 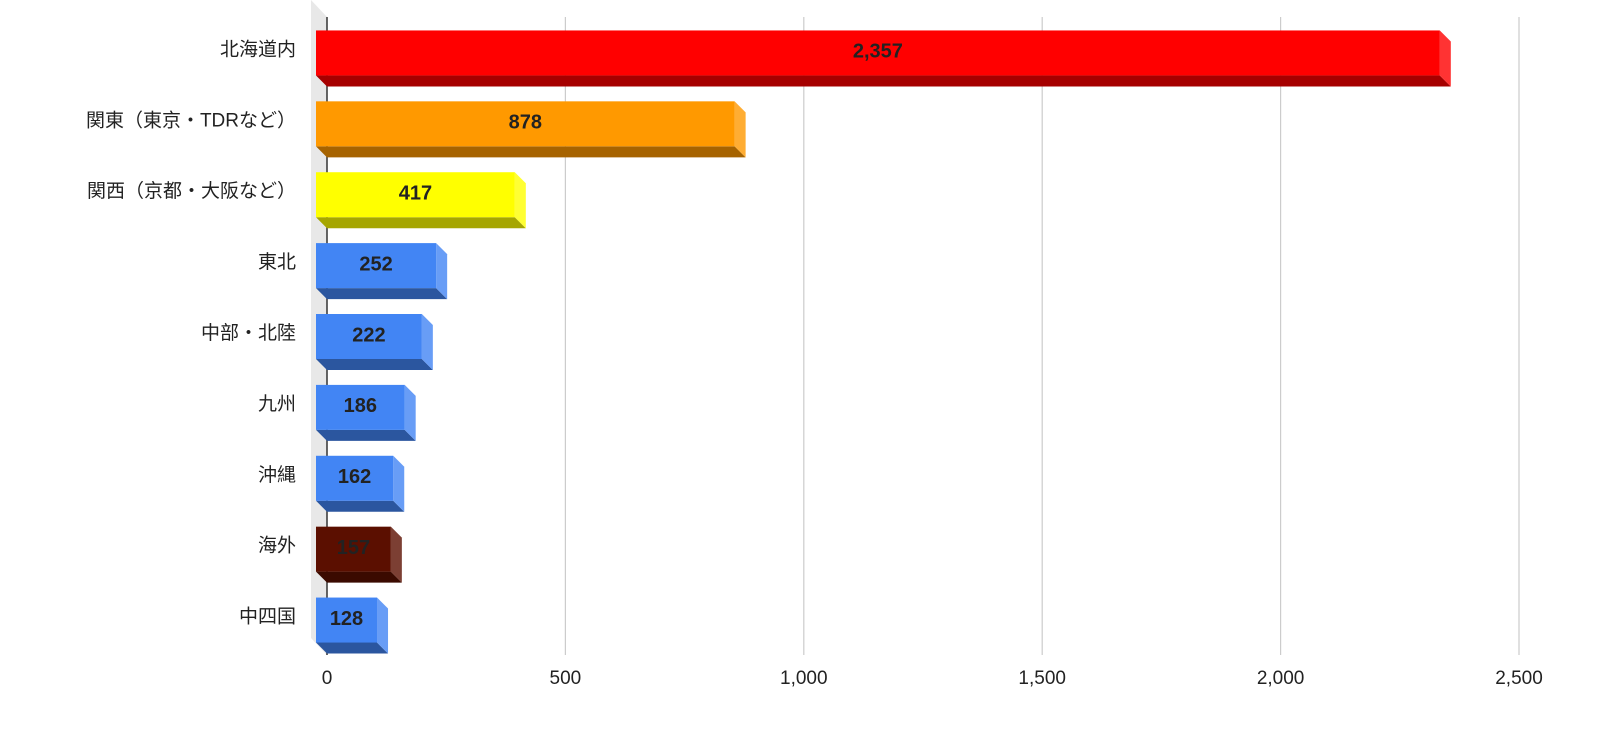 What do you see at coordinates (277, 546) in the screenshot?
I see `y-tick-label: 海外` at bounding box center [277, 546].